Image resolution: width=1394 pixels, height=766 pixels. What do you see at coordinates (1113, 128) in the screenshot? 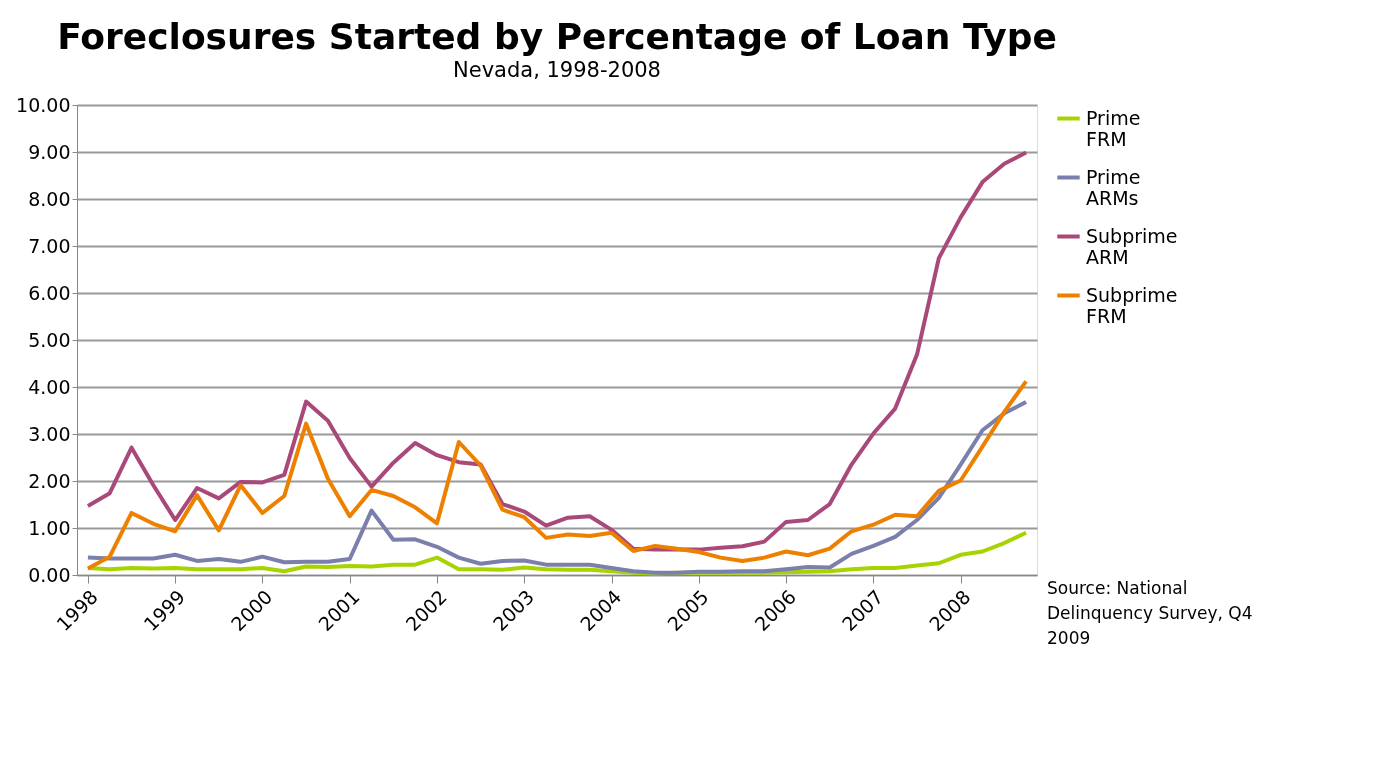
I see `legend-label: Prime FRM` at bounding box center [1113, 128].